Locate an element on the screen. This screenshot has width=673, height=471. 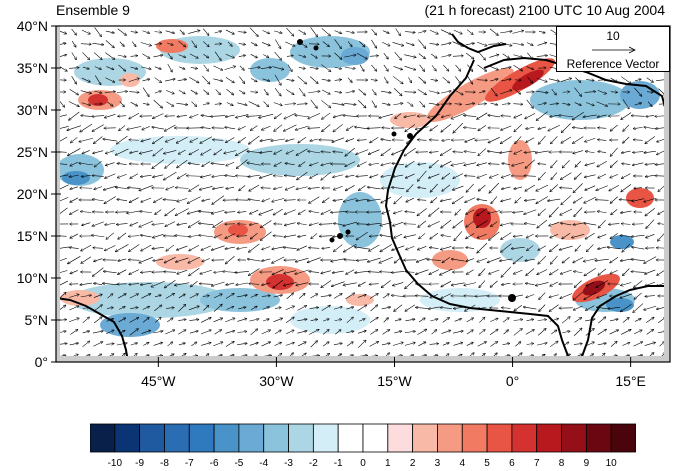
colorbar-label: 7 is located at coordinates (537, 462).